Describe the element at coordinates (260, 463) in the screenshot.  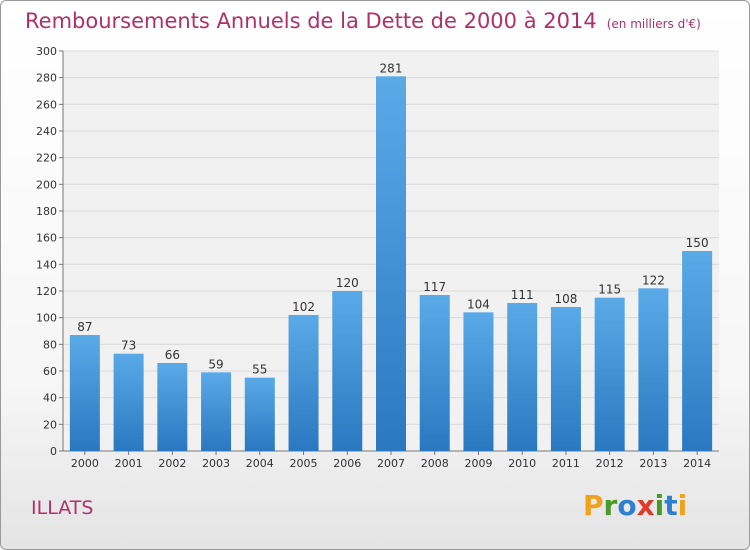
I see `x-tick-label: 2004` at that location.